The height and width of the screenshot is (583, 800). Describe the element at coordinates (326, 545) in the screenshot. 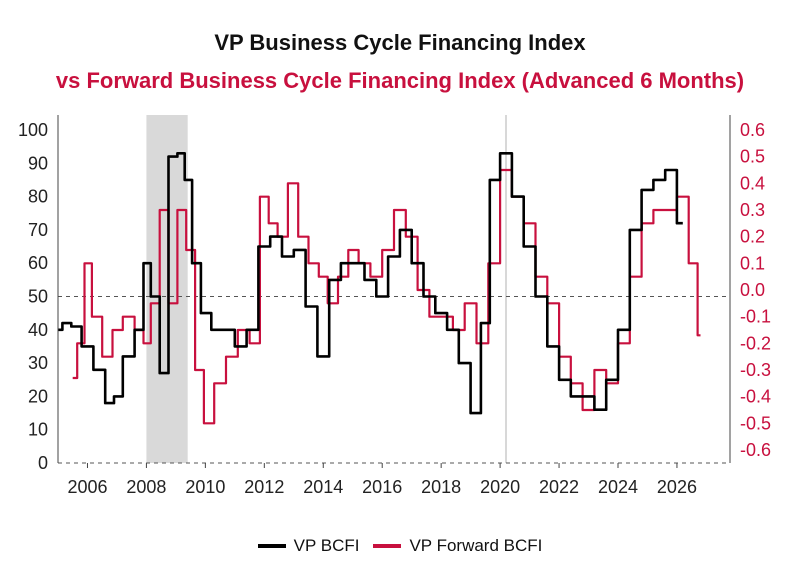

I see `legend-label-bcfi: VP BCFI` at that location.